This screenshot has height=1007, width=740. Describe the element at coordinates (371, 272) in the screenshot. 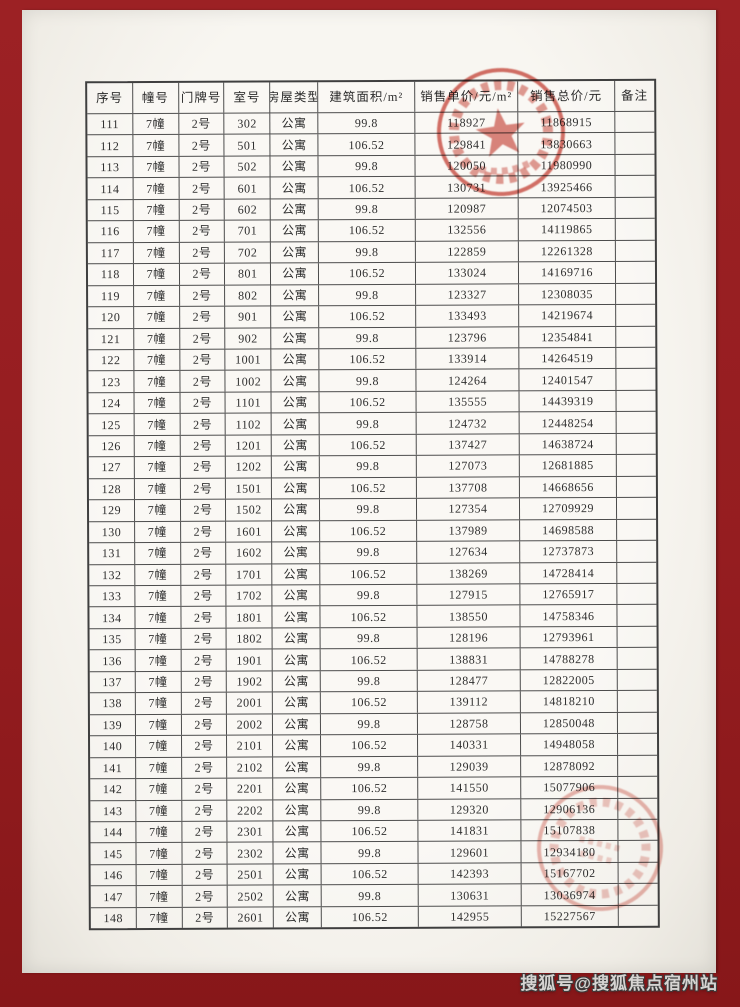

I see `table-row: 118 7幢 2号 801 公寓 106.52 133024 14169716` at that location.